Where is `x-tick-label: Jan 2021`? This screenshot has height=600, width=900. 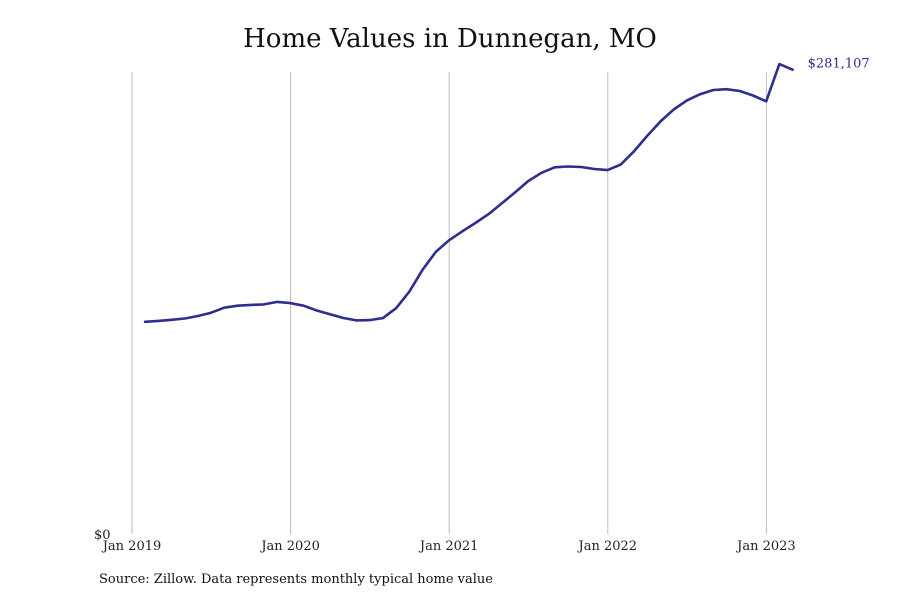 x-tick-label: Jan 2021 is located at coordinates (448, 546).